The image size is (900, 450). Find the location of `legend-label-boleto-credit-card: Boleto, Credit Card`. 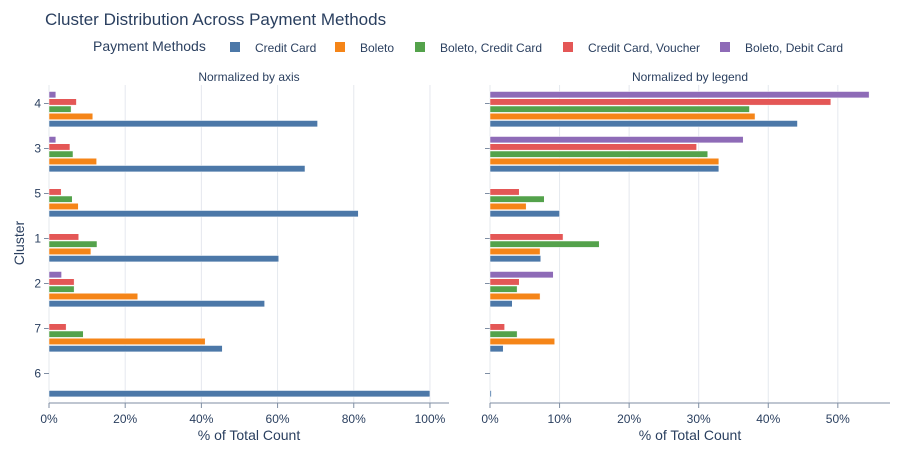

legend-label-boleto-credit-card: Boleto, Credit Card is located at coordinates (491, 48).